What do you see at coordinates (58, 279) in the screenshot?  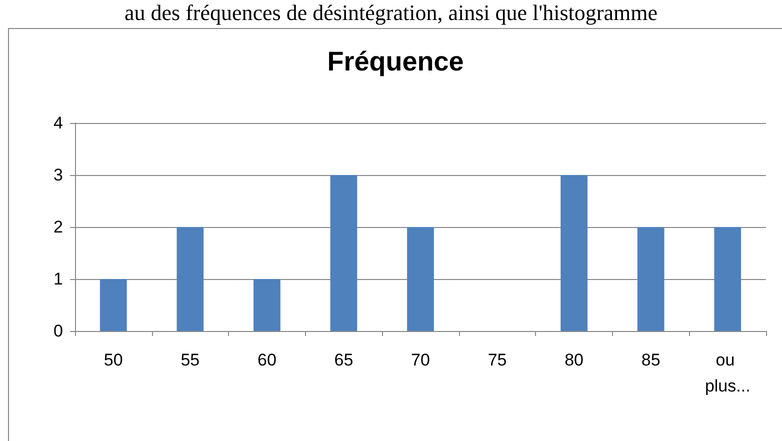 I see `y-tick-label: 1` at bounding box center [58, 279].